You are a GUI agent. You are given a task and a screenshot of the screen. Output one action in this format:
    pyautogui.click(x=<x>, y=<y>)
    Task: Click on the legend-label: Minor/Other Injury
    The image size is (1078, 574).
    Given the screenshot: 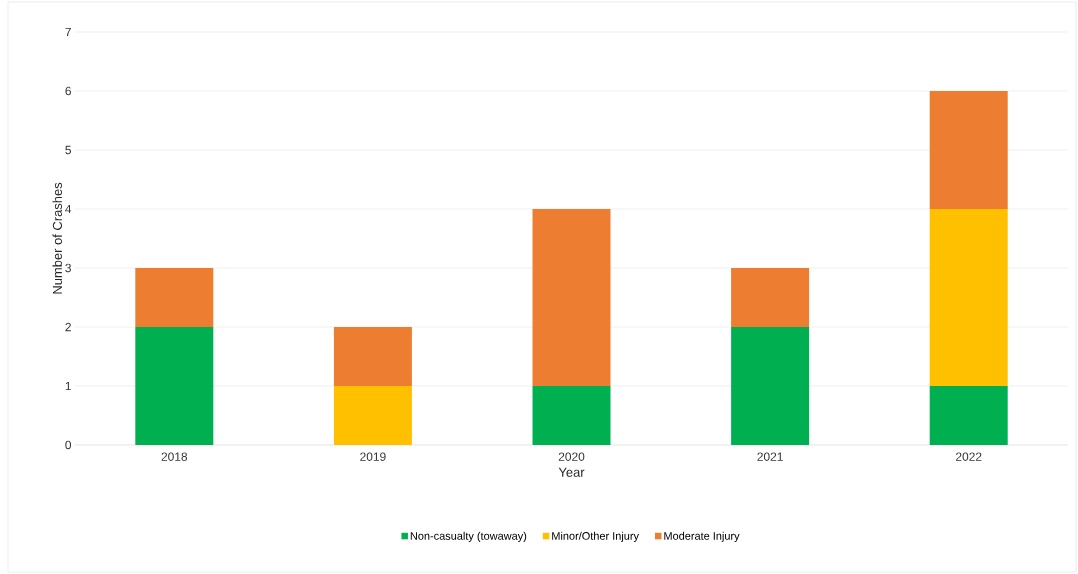 What is the action you would take?
    pyautogui.click(x=595, y=536)
    